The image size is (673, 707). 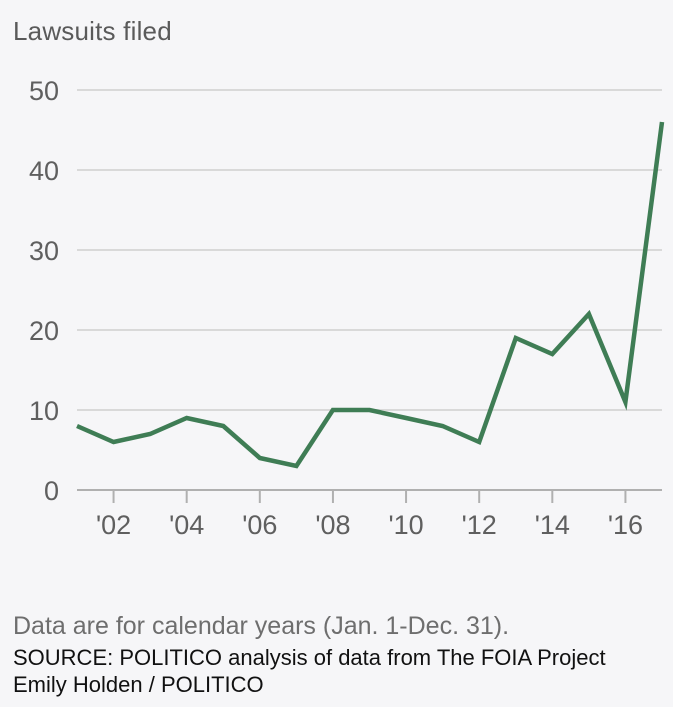 What do you see at coordinates (113, 525) in the screenshot?
I see `x-tick-label: '02` at bounding box center [113, 525].